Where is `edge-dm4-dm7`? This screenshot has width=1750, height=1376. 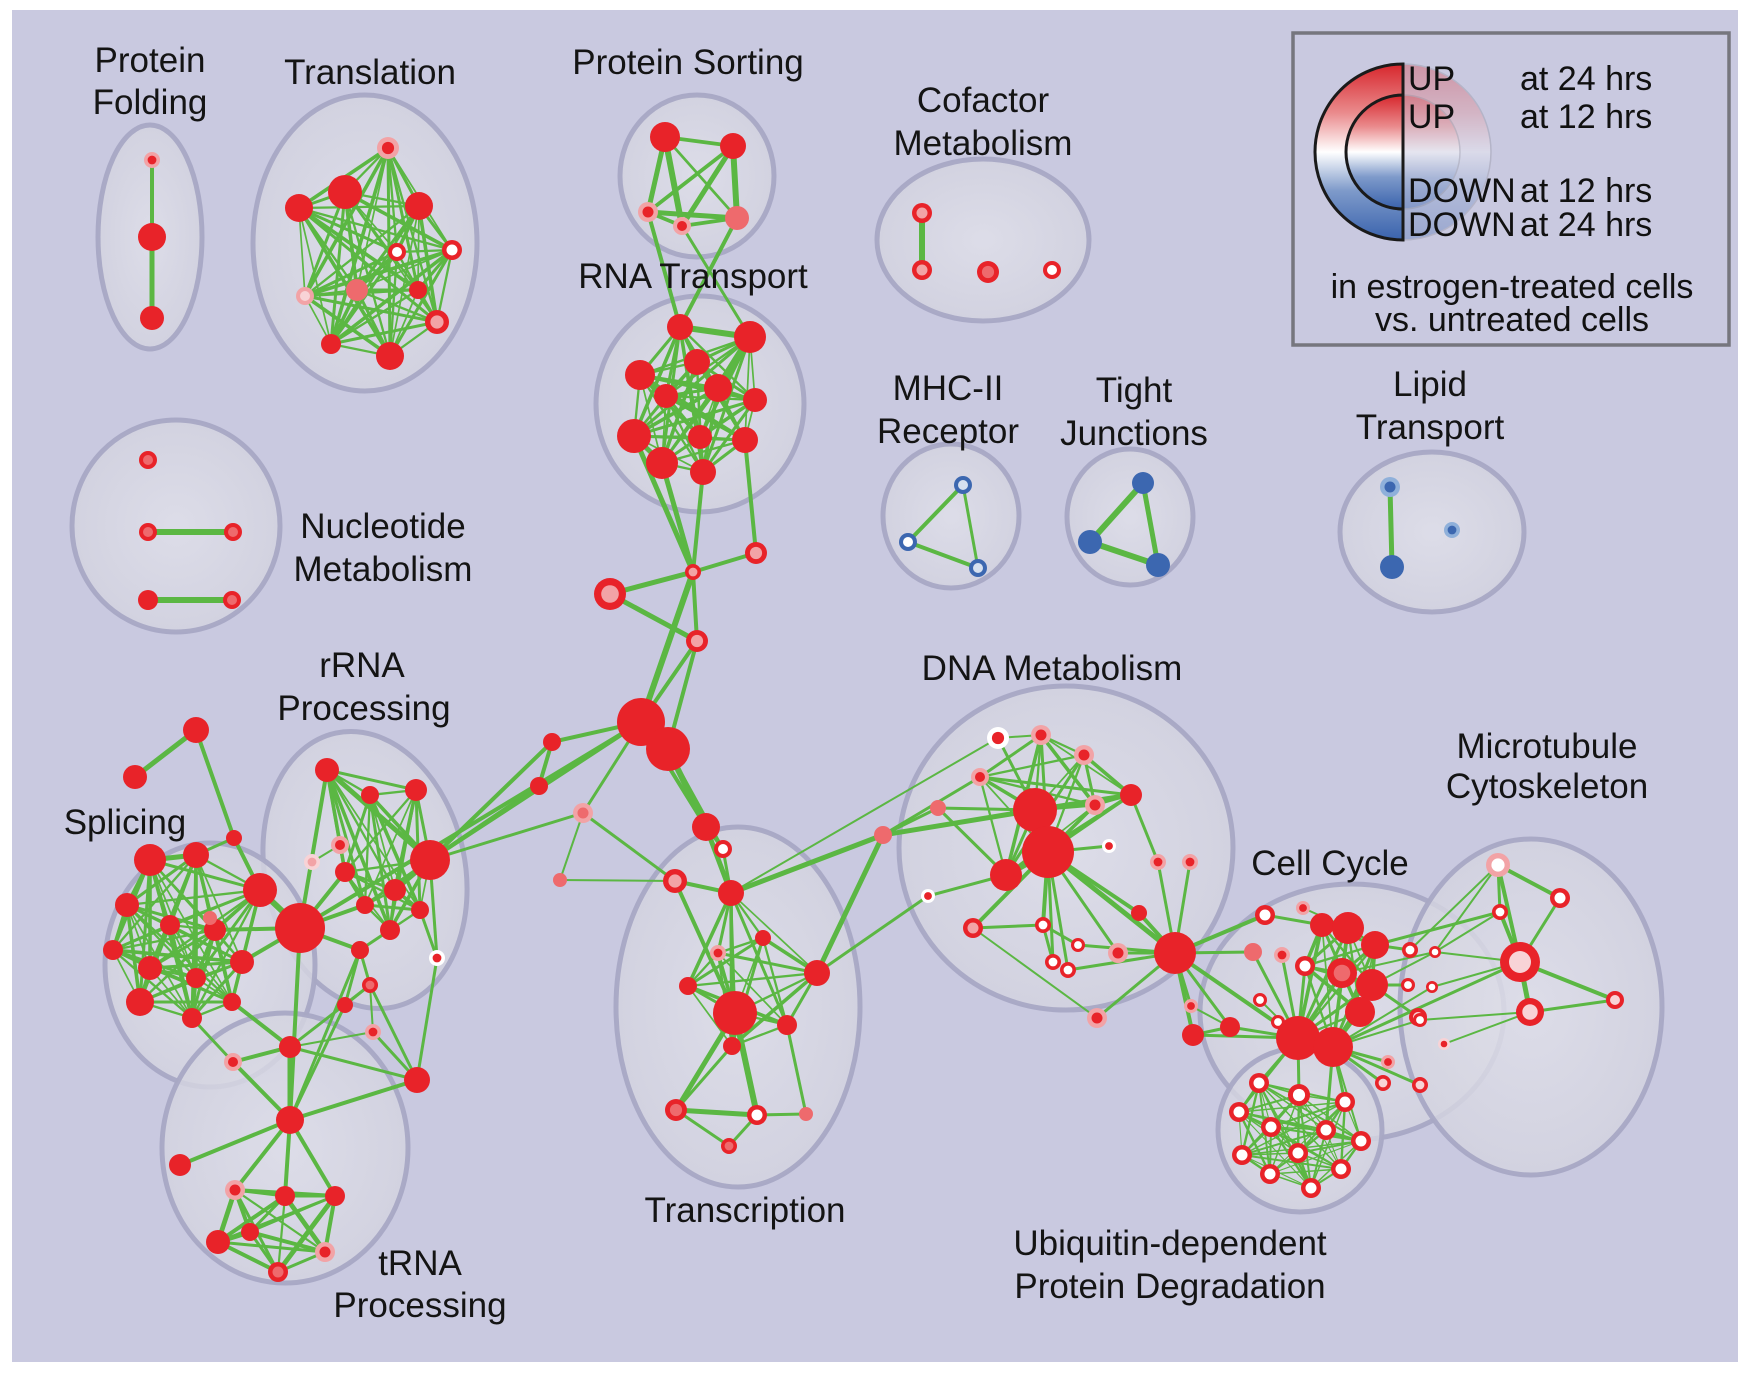
edge-dm4-dm7 is located at coordinates (1055, 786).